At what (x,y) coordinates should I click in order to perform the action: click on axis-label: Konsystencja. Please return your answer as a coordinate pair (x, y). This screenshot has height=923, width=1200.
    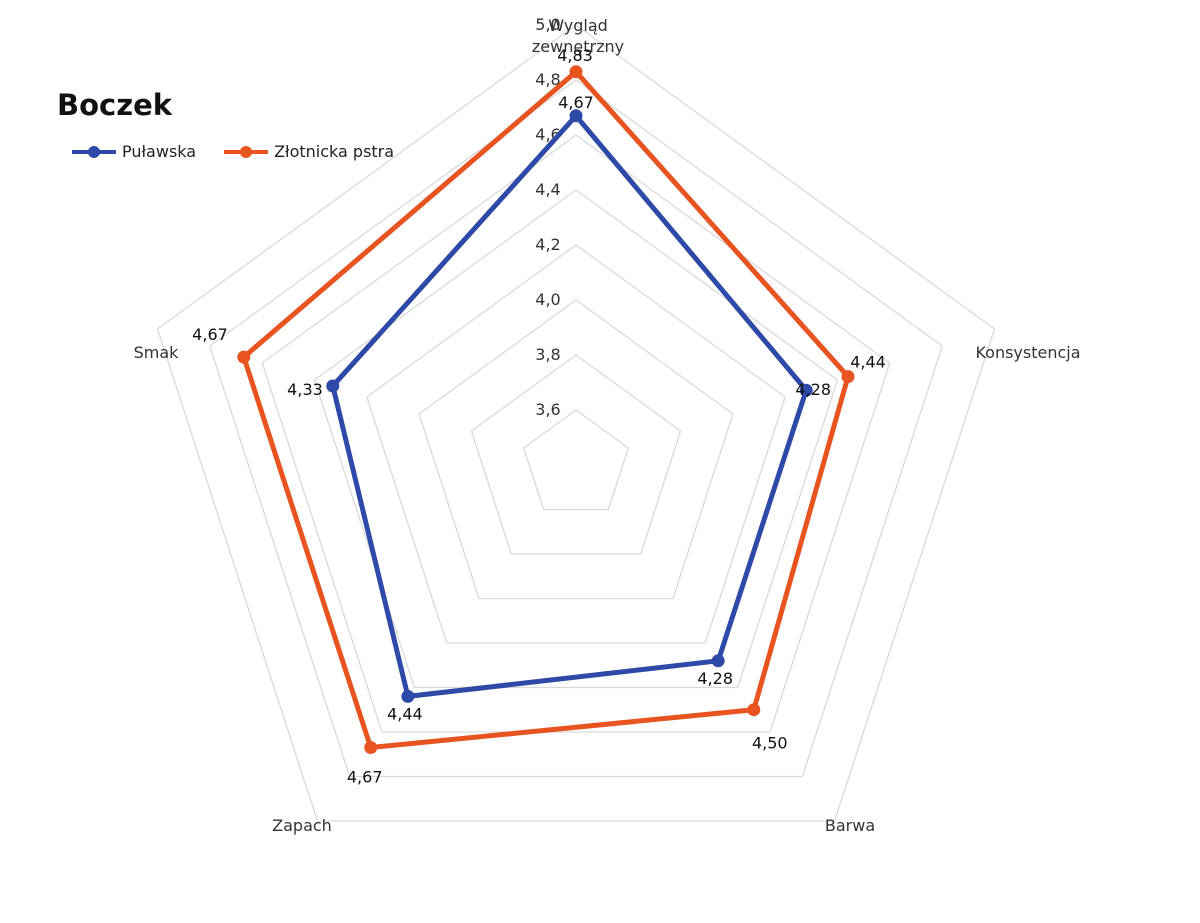
    Looking at the image, I should click on (1027, 352).